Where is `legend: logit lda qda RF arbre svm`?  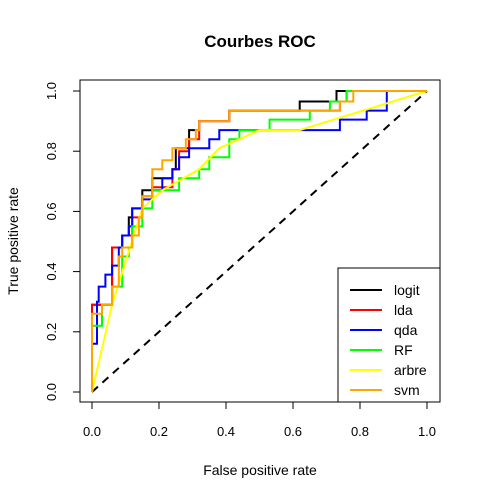 legend: logit lda qda RF arbre svm is located at coordinates (389, 335).